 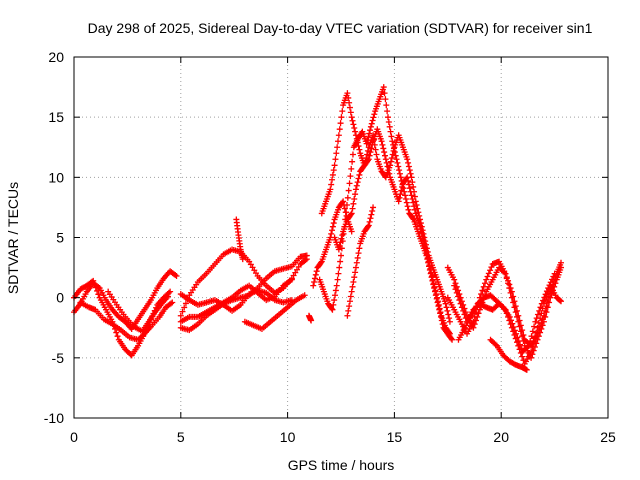 What do you see at coordinates (60, 298) in the screenshot?
I see `y-tick-label: 0` at bounding box center [60, 298].